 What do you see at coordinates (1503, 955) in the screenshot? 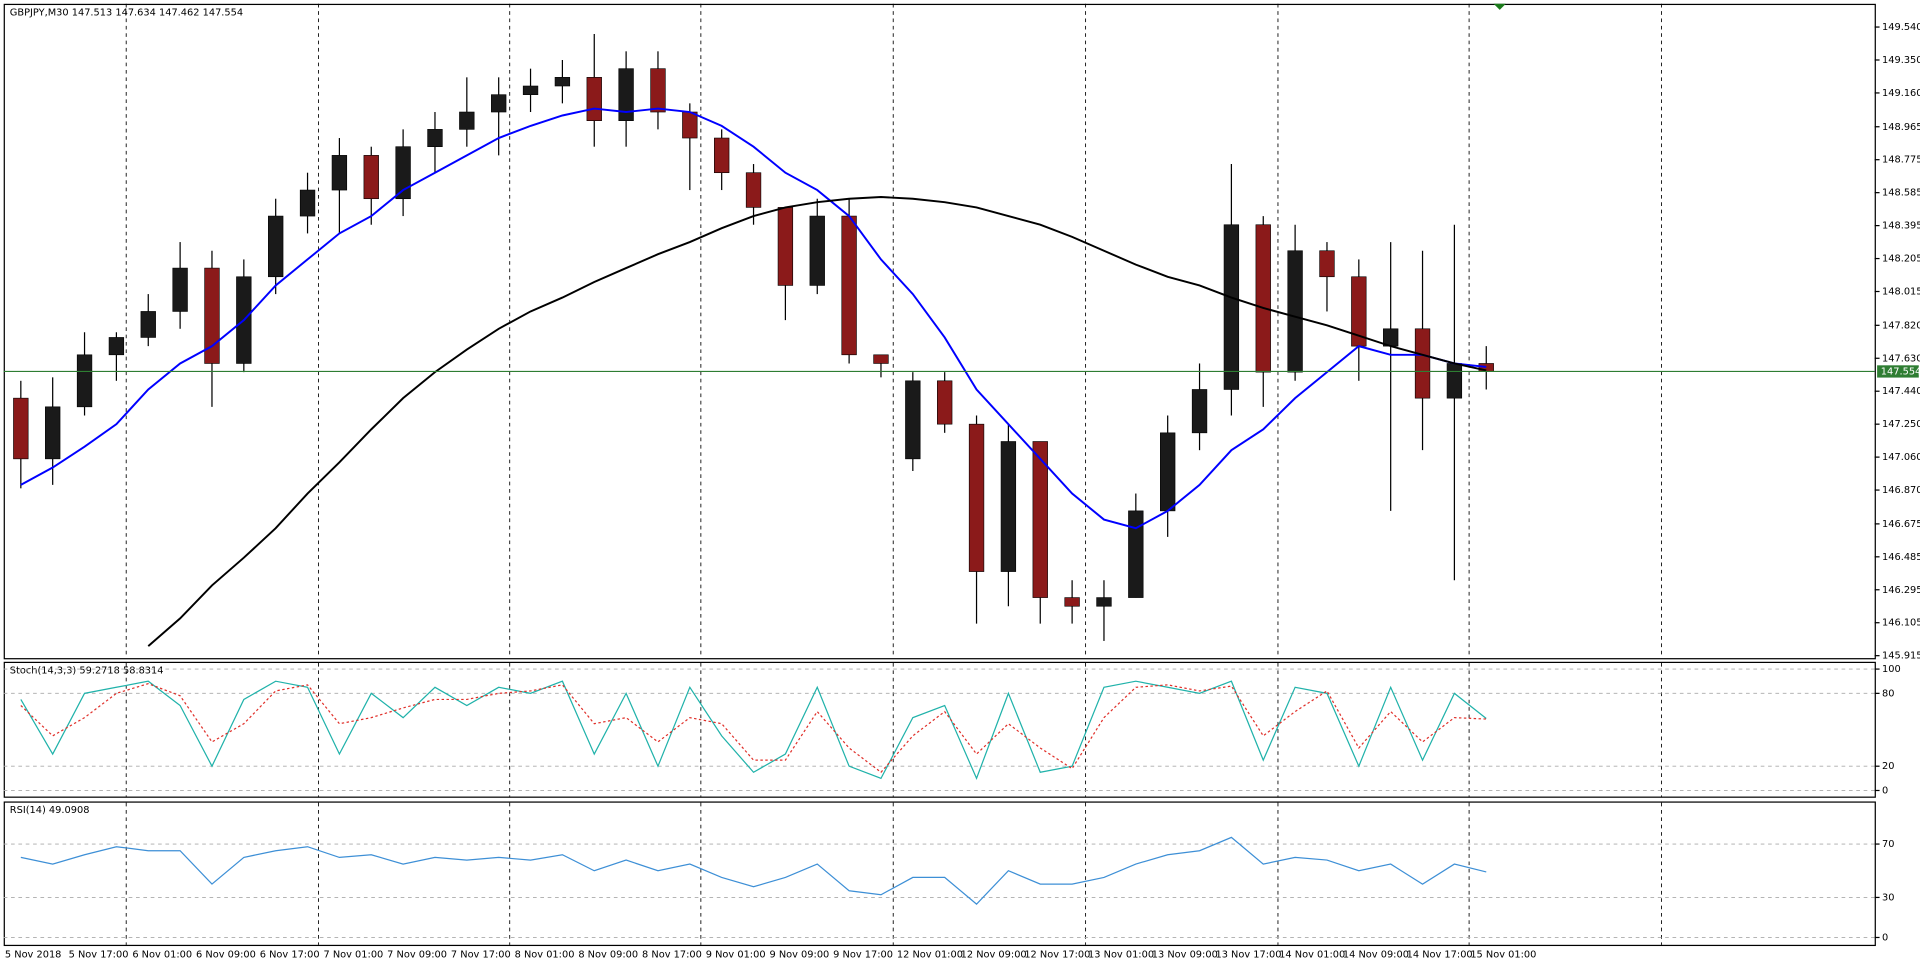
I see `x-tick-label: 15 Nov 01:00` at bounding box center [1503, 955].